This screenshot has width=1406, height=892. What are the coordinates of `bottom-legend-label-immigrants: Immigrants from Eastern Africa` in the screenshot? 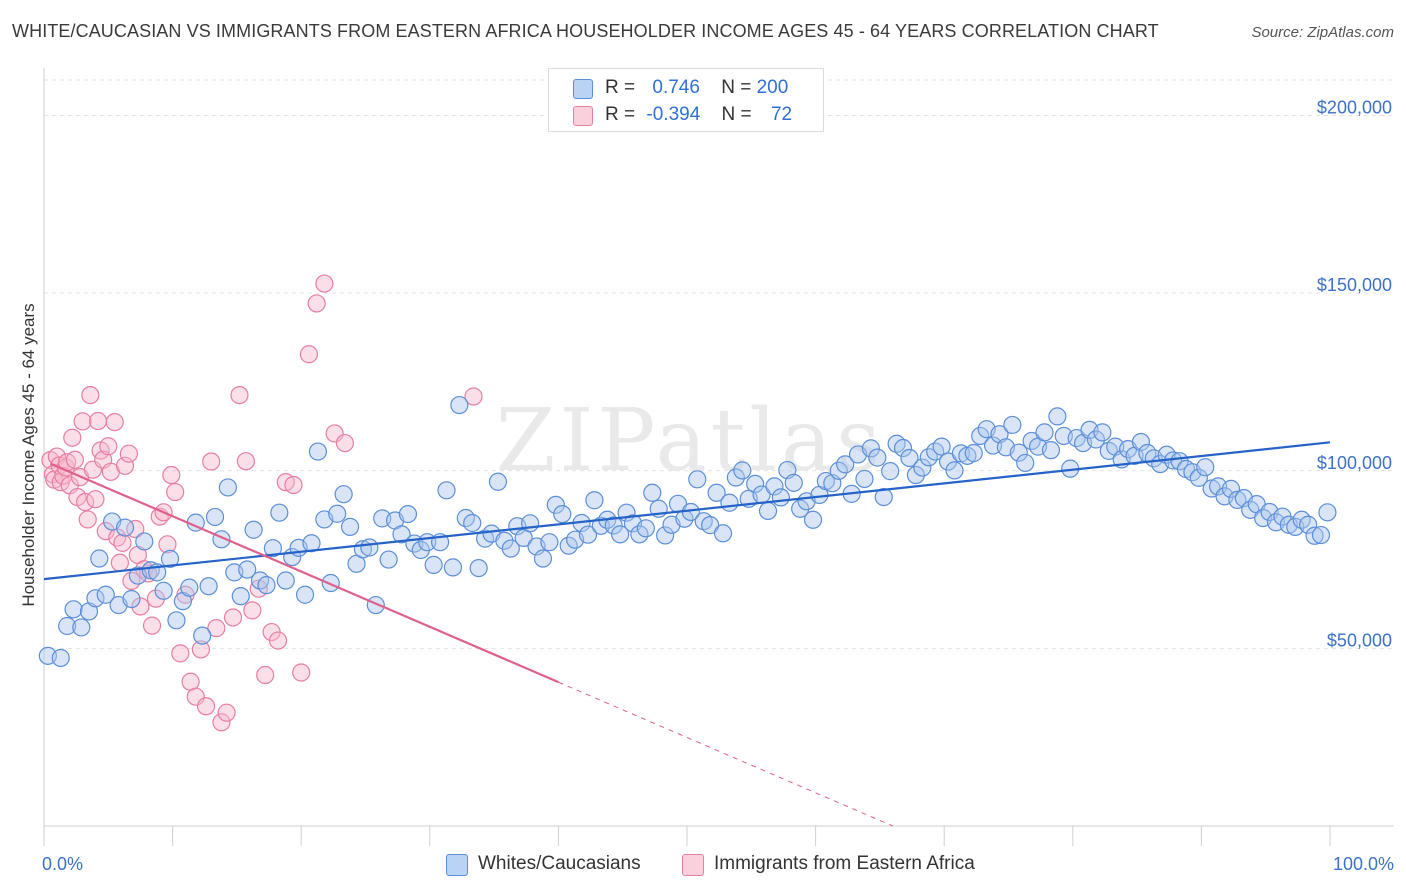 It's located at (844, 863).